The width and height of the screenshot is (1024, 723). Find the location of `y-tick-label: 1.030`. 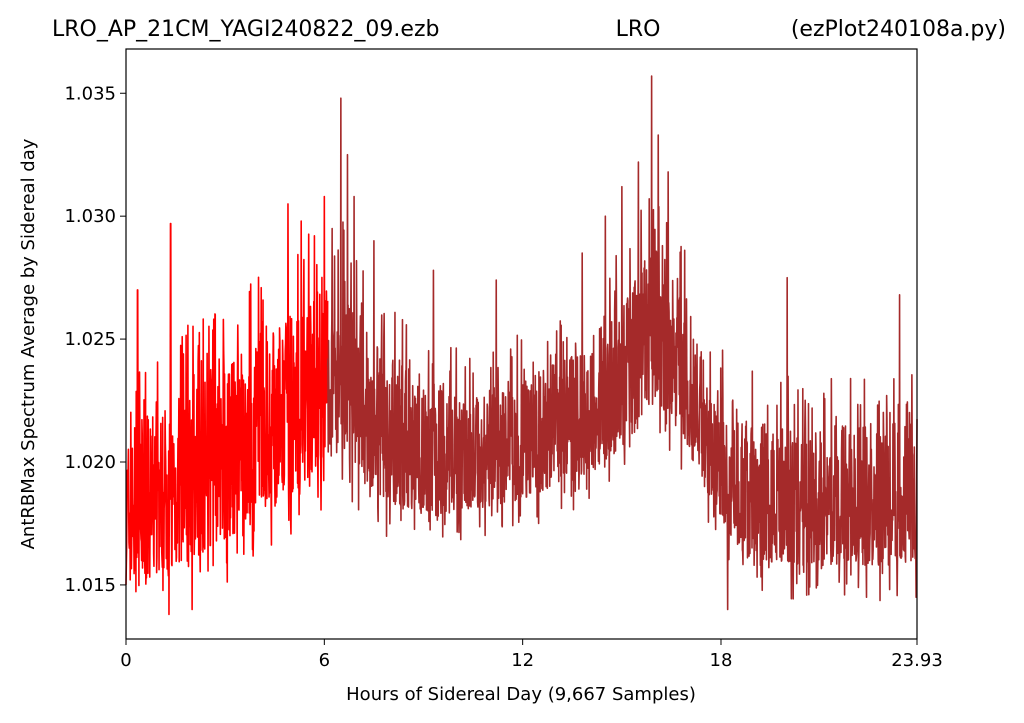

y-tick-label: 1.030 is located at coordinates (90, 216).